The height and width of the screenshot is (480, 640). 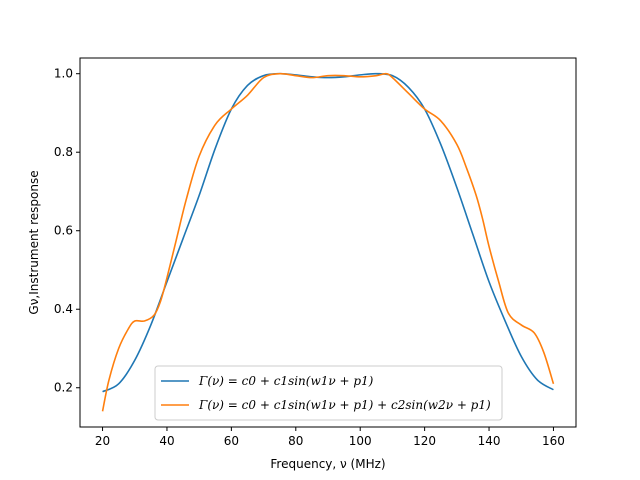 I want to click on x-tick-label: 80, so click(x=295, y=441).